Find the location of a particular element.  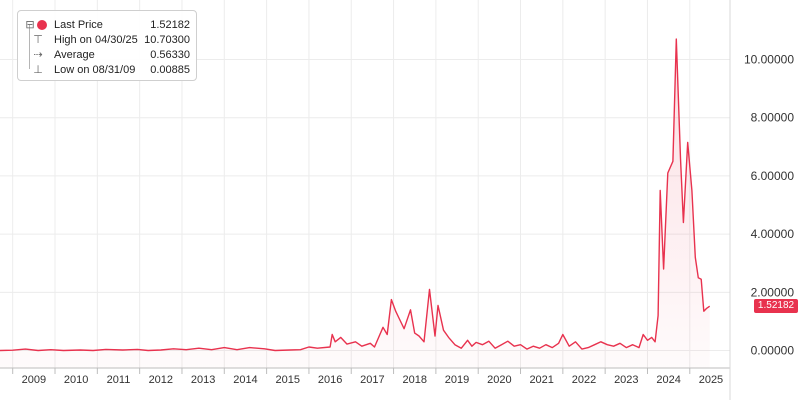

y-tick-label: 8.00000 is located at coordinates (773, 118).